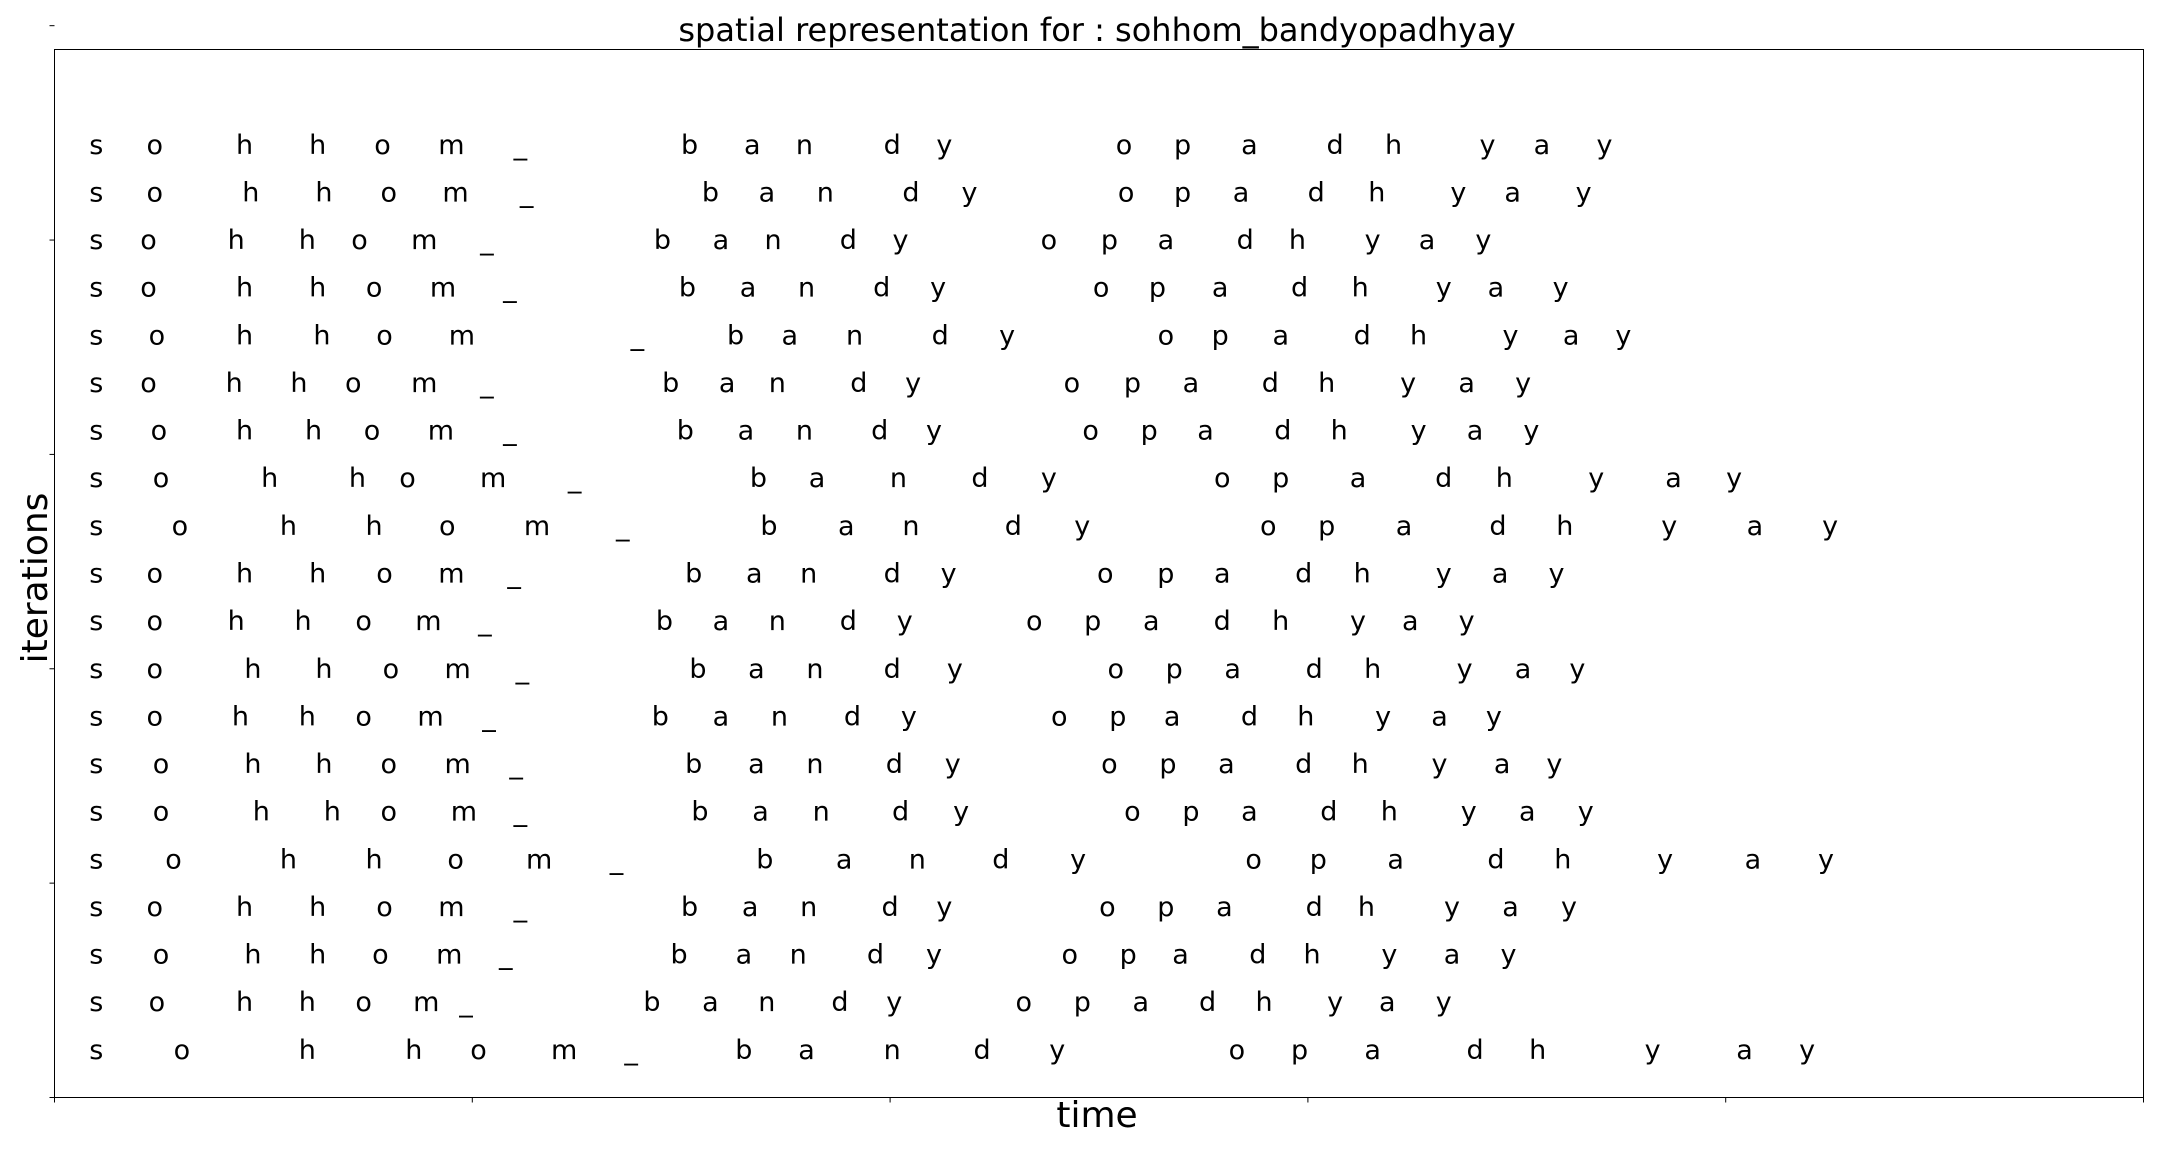 Image resolution: width=2160 pixels, height=1152 pixels. Describe the element at coordinates (905, 621) in the screenshot. I see `char-mark-row11-11: y` at that location.